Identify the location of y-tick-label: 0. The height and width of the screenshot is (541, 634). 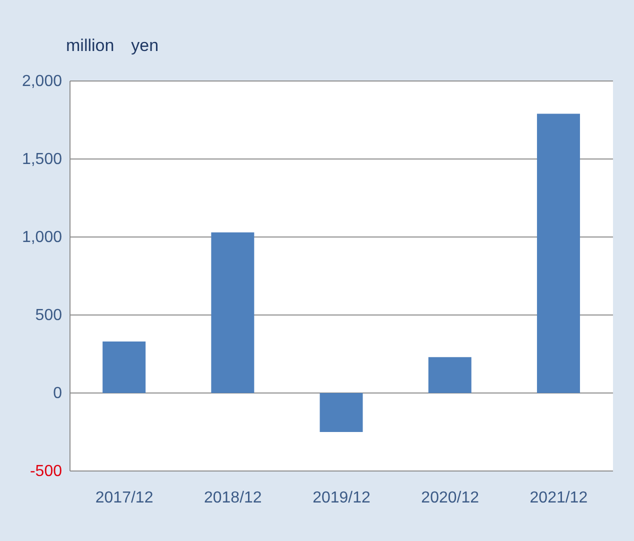
(57, 393).